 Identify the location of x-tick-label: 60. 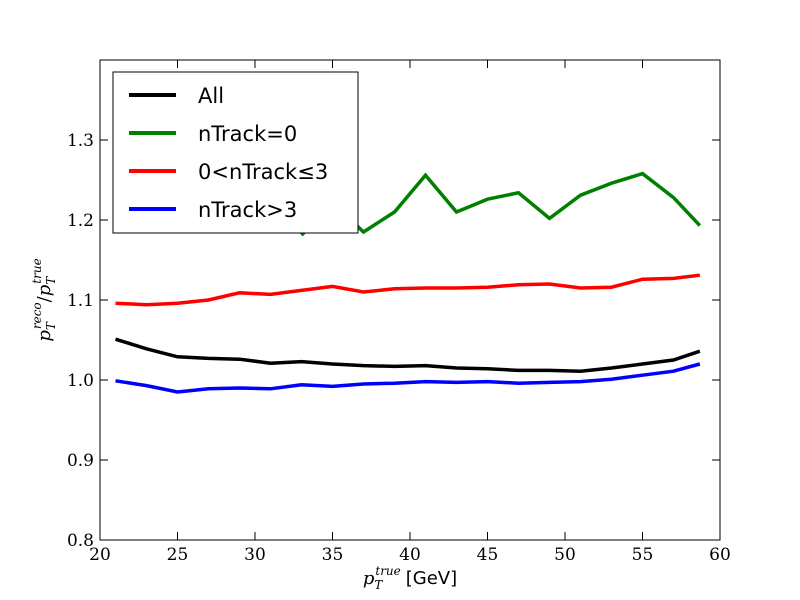
(720, 555).